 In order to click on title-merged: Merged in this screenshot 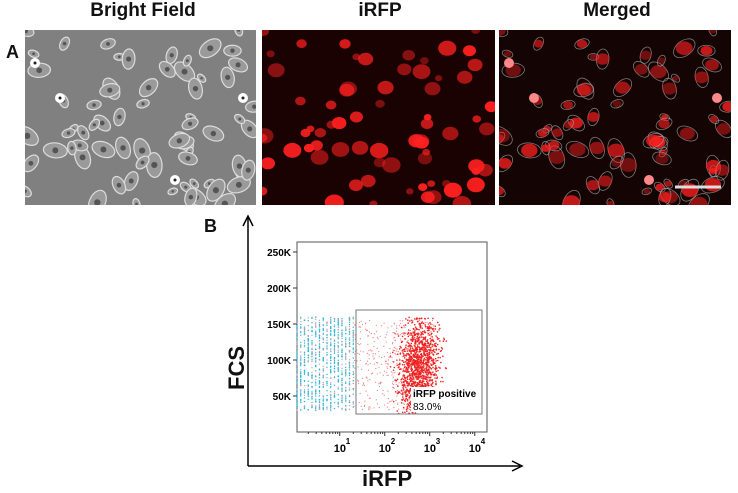, I will do `click(617, 10)`.